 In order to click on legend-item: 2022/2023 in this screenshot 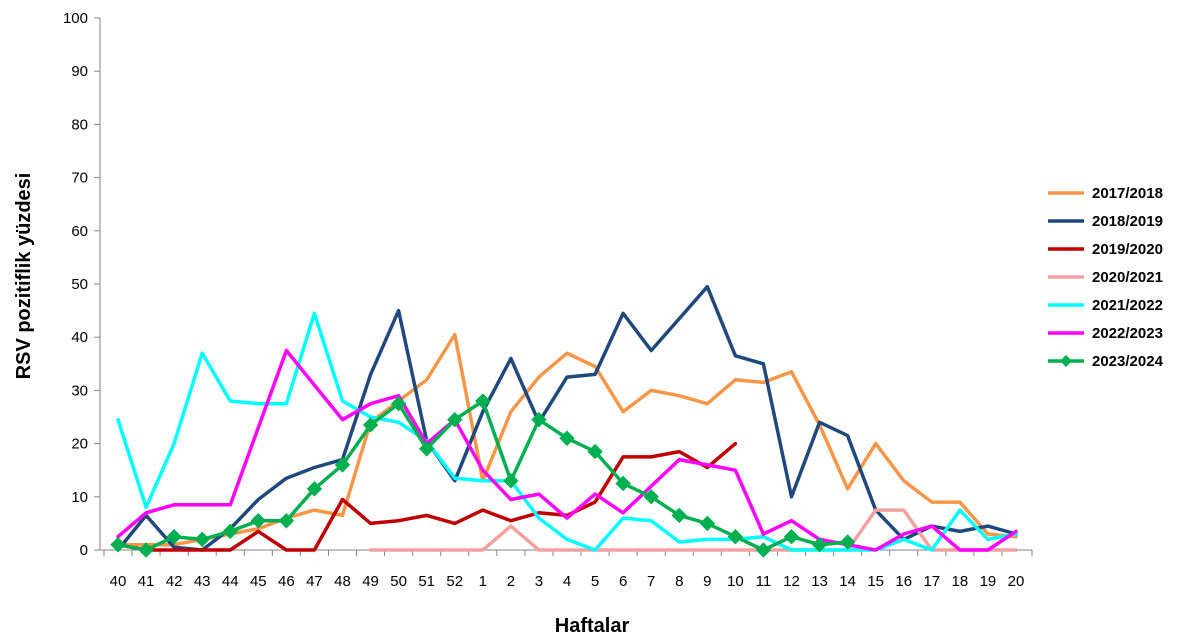, I will do `click(1105, 333)`.